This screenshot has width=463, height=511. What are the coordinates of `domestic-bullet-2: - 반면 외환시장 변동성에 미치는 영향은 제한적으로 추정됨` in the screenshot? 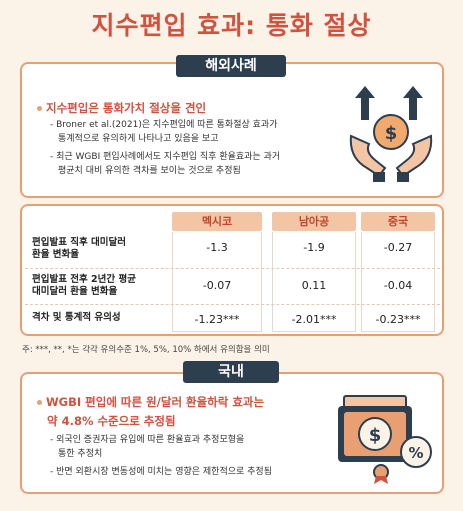 It's located at (161, 472).